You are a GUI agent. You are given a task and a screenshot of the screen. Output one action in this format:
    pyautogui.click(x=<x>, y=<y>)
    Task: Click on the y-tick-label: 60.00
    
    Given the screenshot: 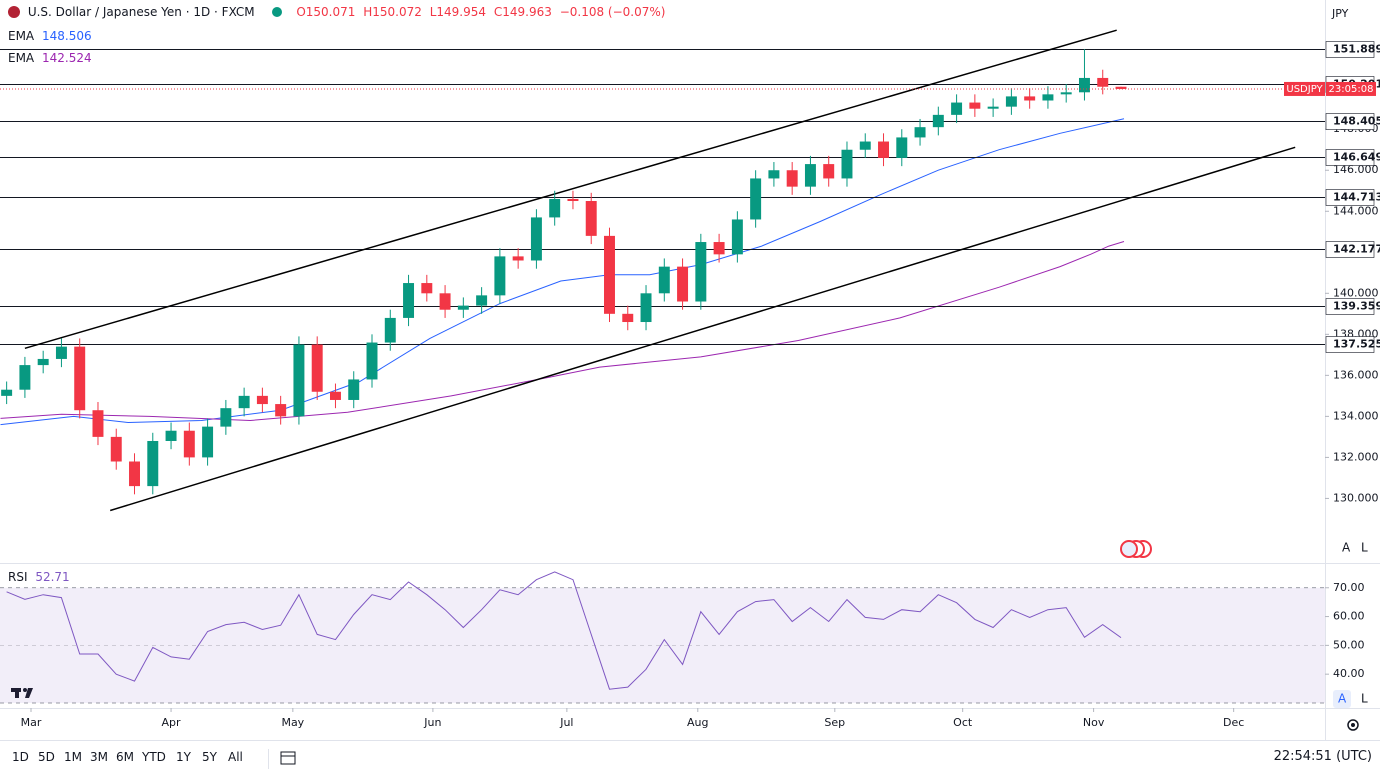 What is the action you would take?
    pyautogui.click(x=1349, y=616)
    